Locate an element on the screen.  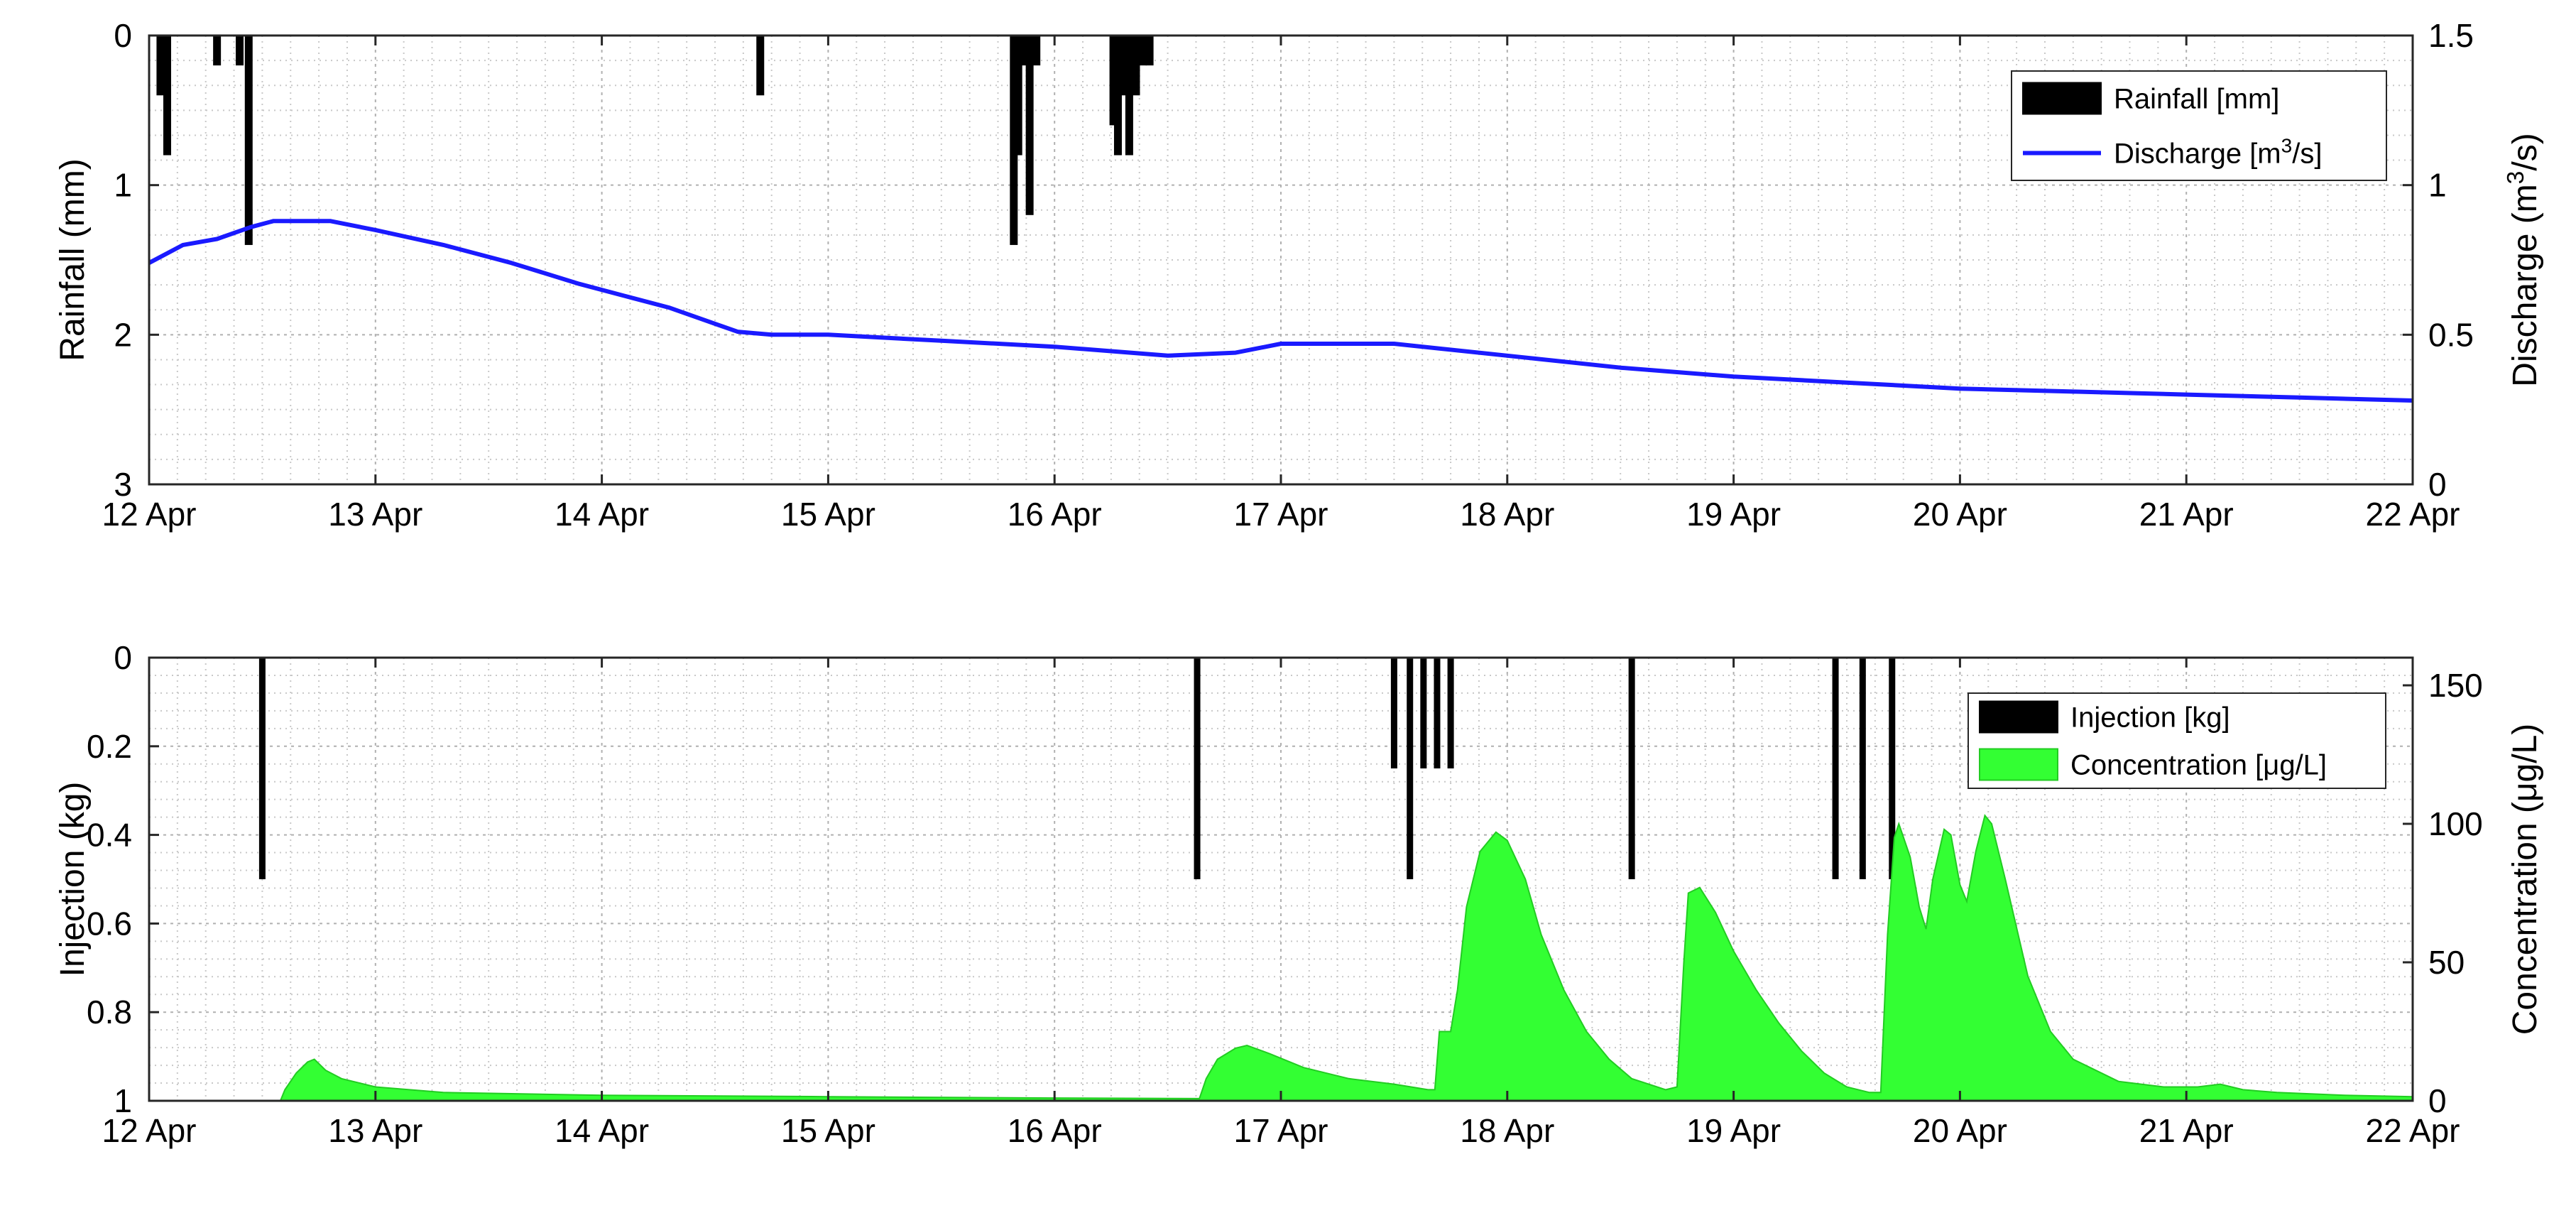
y-right-tick-label: 150 is located at coordinates (2455, 685).